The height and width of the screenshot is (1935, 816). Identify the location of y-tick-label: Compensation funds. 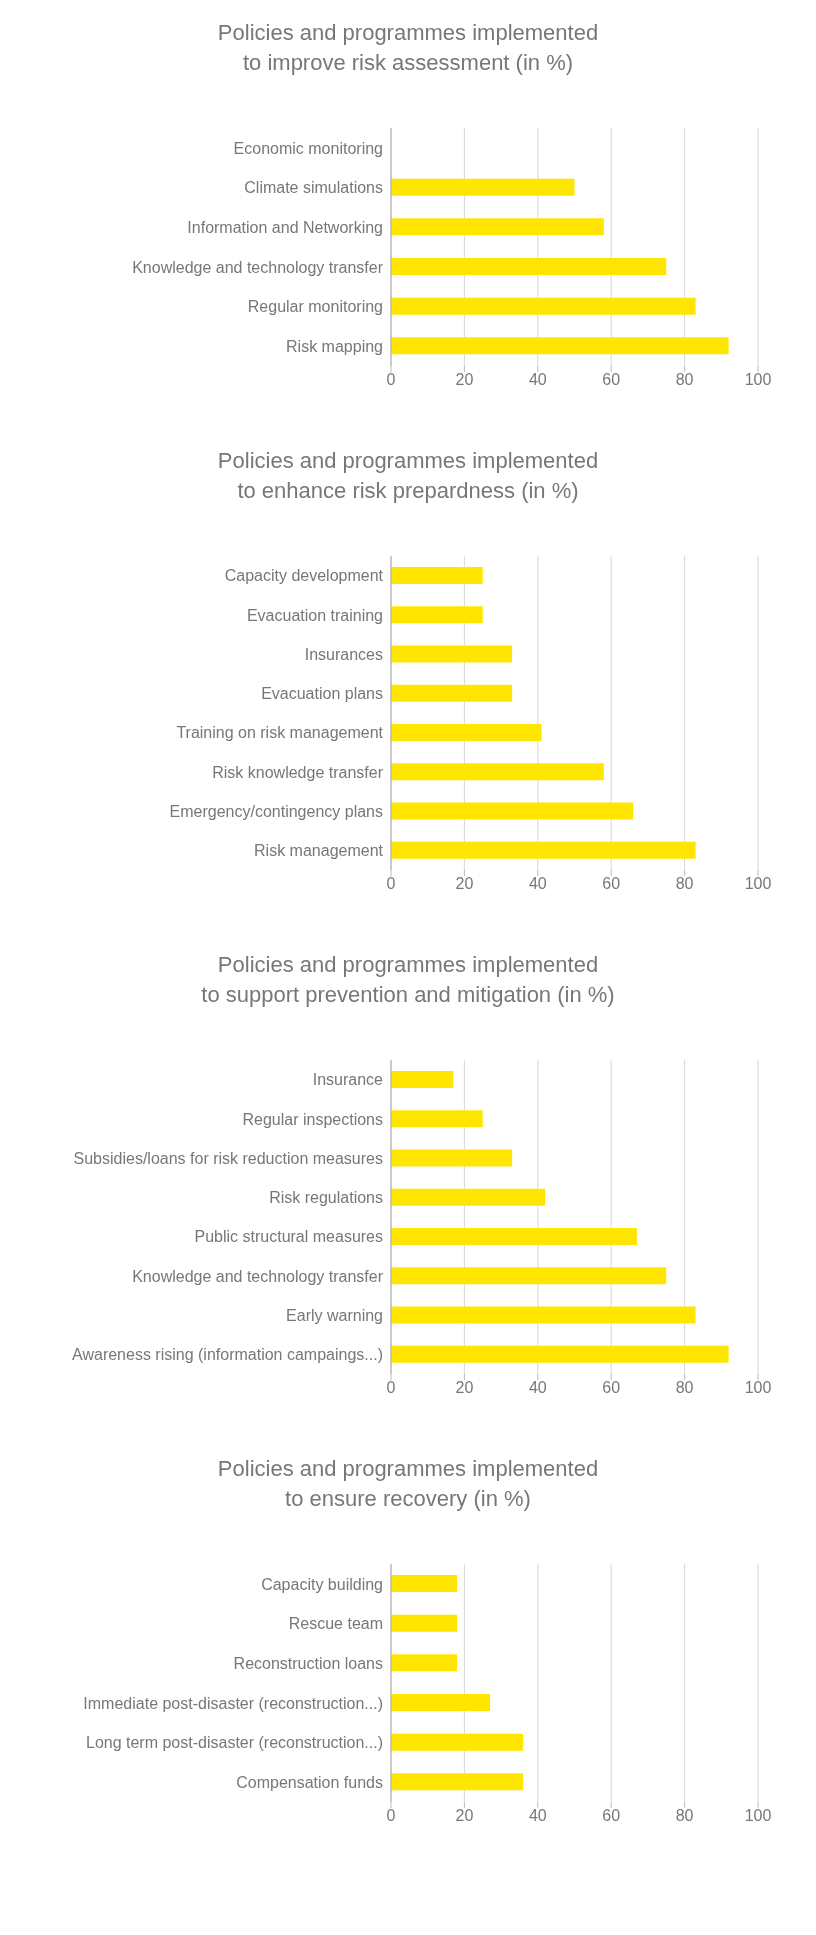
(309, 1782).